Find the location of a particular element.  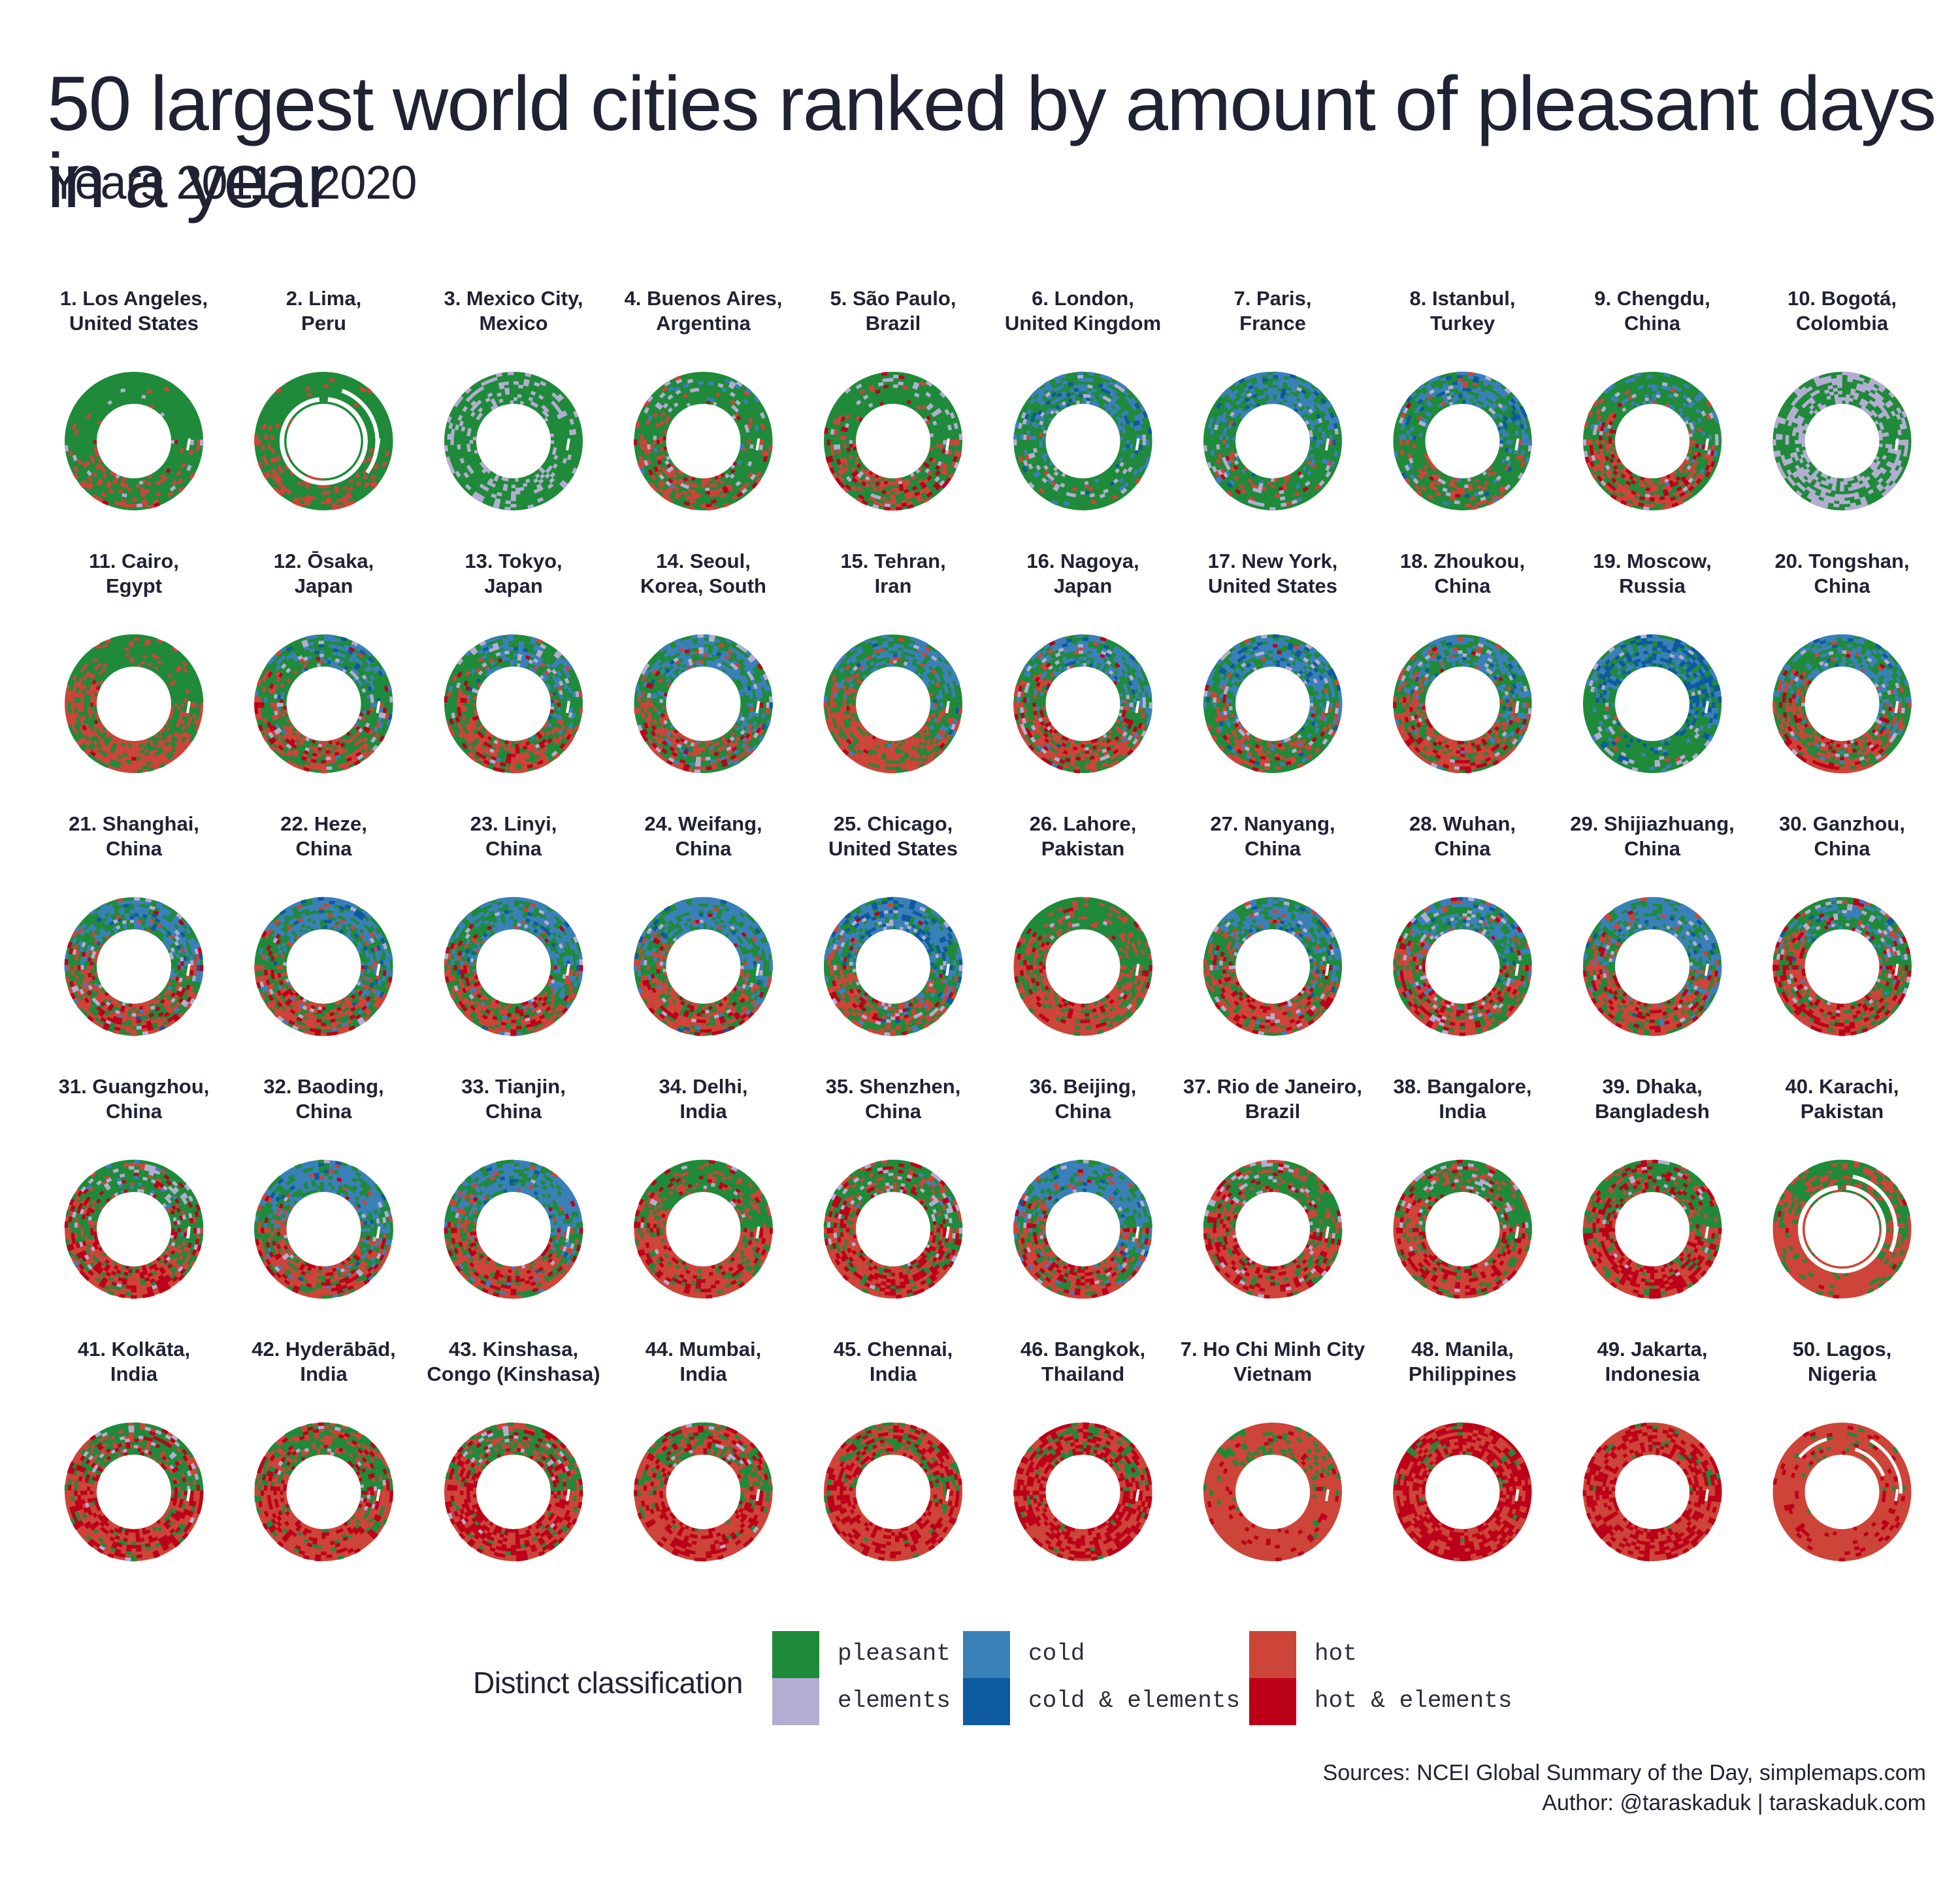

city-15-city-label-line2: Iran is located at coordinates (893, 585).